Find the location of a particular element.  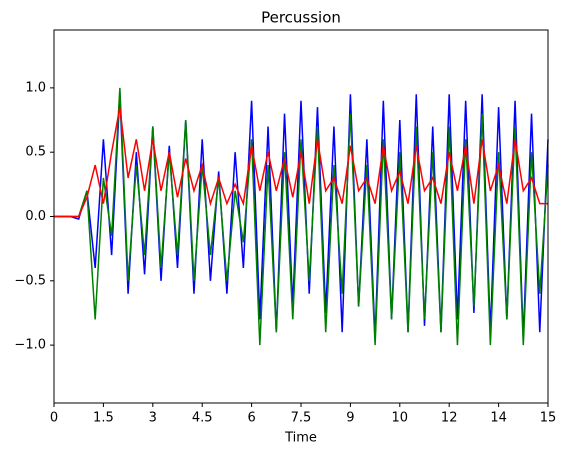

x-axis-label: Time is located at coordinates (300, 438).